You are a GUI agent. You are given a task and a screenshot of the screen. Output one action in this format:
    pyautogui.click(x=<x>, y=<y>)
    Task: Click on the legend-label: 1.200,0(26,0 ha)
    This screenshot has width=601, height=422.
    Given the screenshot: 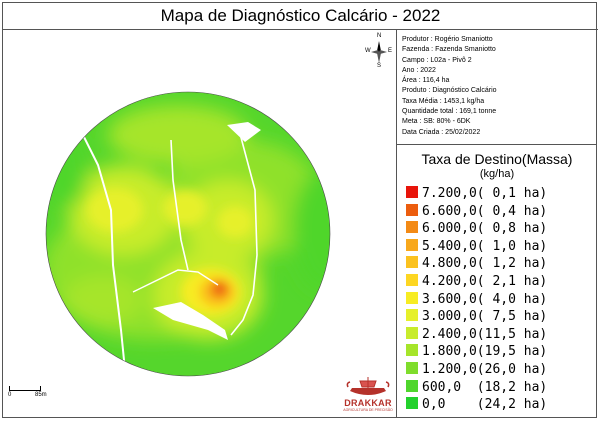 What is the action you would take?
    pyautogui.click(x=485, y=369)
    